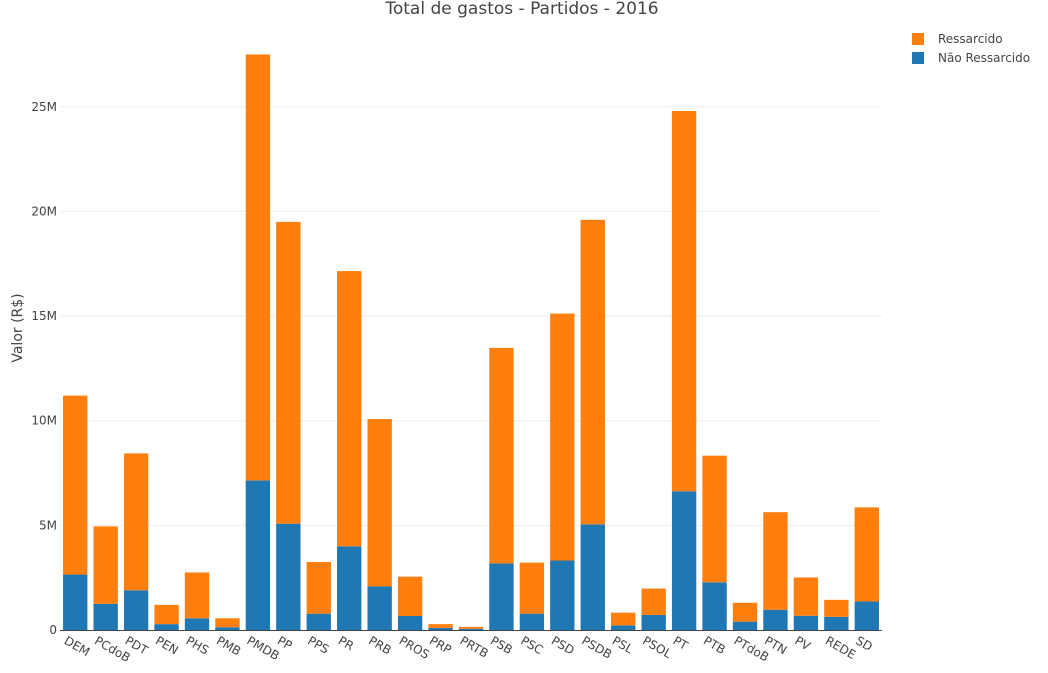 This screenshot has width=1048, height=673. Describe the element at coordinates (532, 621) in the screenshot. I see `bar-n-o-ressarcido-psc` at that location.